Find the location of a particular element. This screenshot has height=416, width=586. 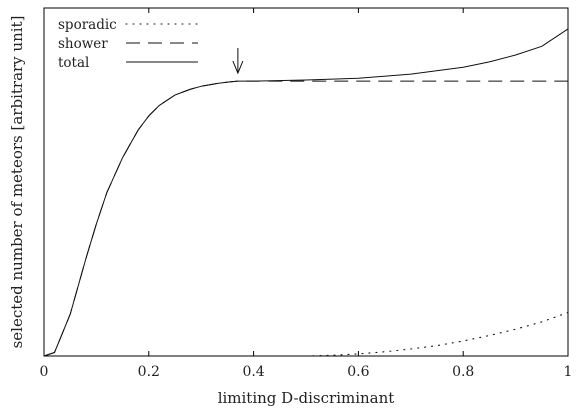

legend-label-shower: shower is located at coordinates (83, 44).